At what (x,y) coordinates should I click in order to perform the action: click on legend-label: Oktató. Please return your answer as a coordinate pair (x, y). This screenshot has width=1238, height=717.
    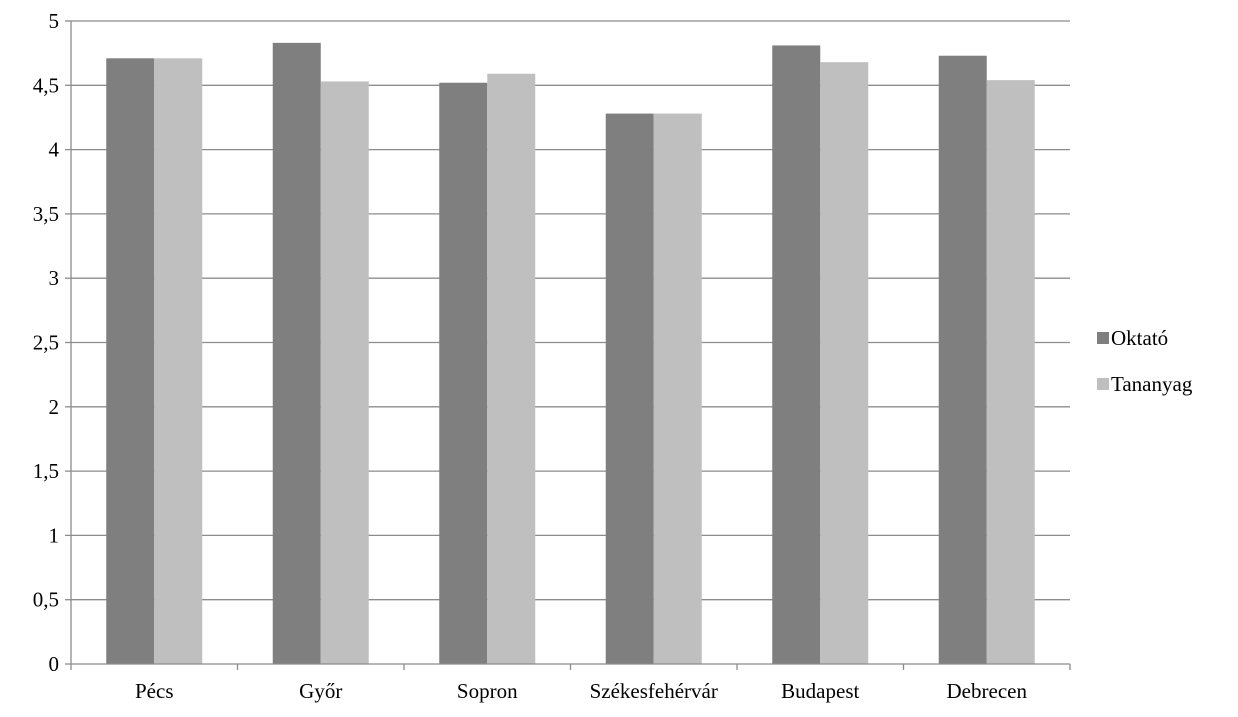
    Looking at the image, I should click on (1139, 338).